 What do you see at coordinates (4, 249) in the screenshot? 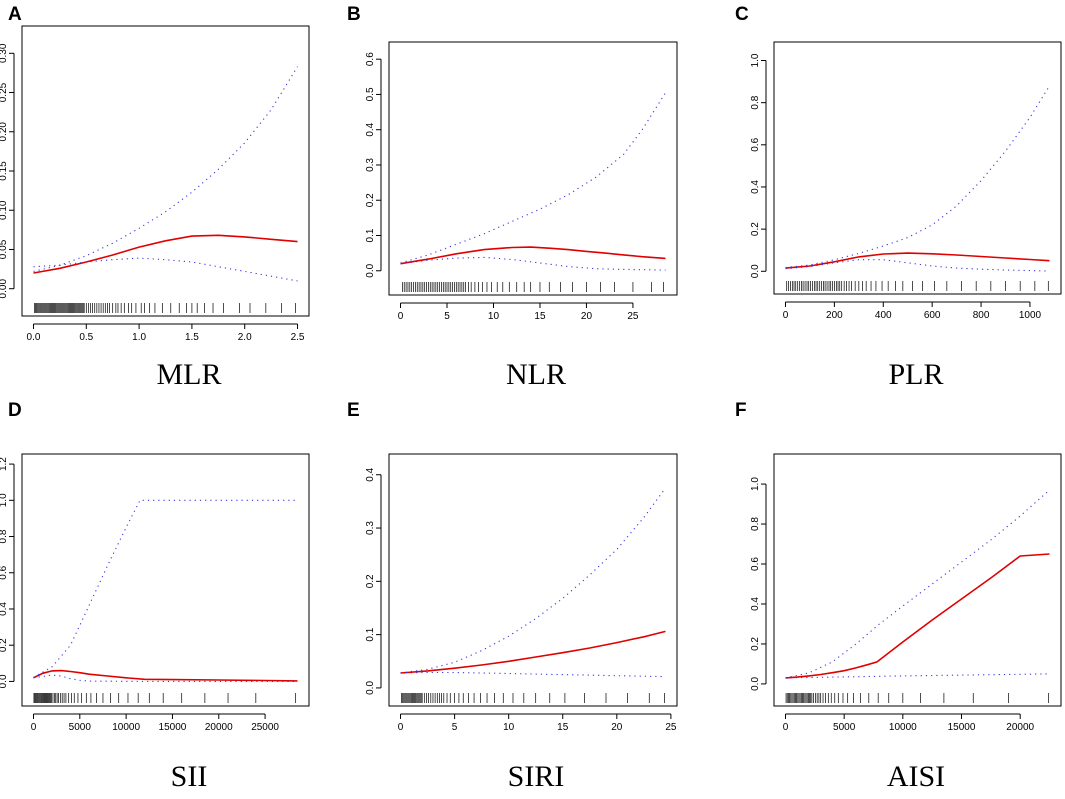
I see `y-tick-label: 0.05` at bounding box center [4, 249].